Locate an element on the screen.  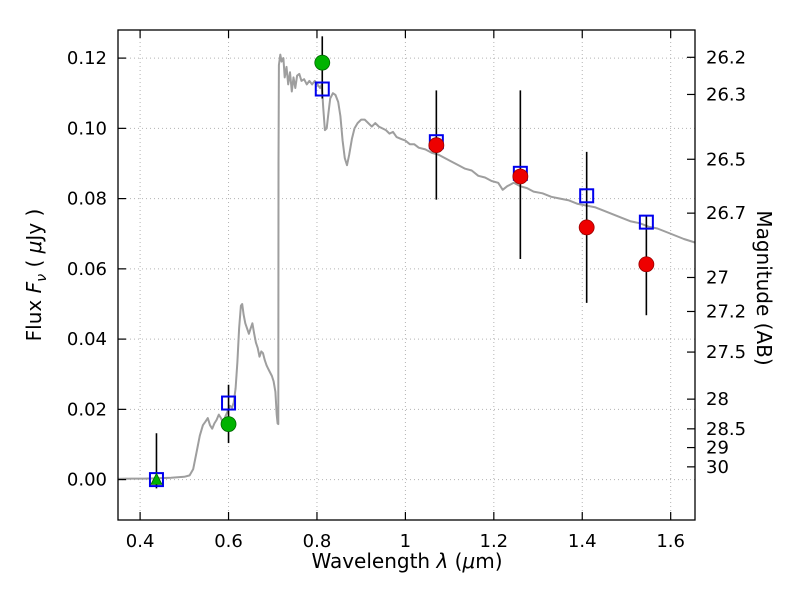
x-tick-label: 1 is located at coordinates (405, 541).